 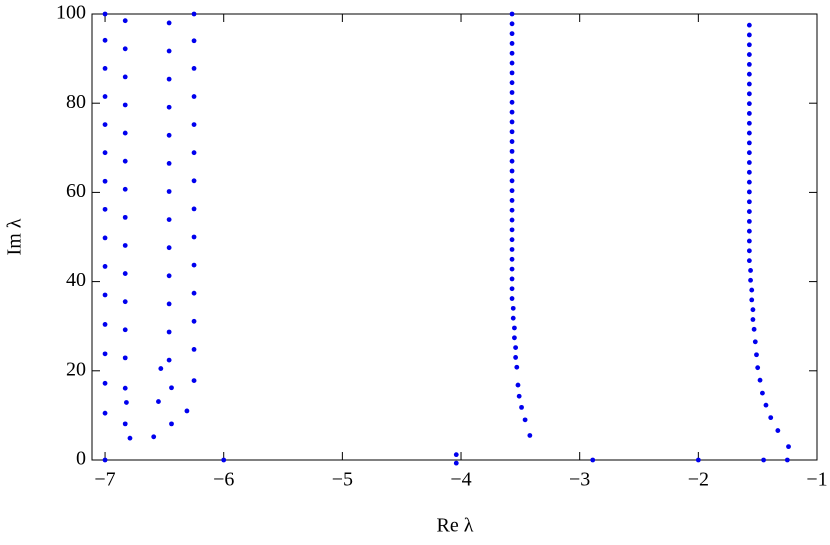 I want to click on y-tick-label: 0, so click(x=81, y=459).